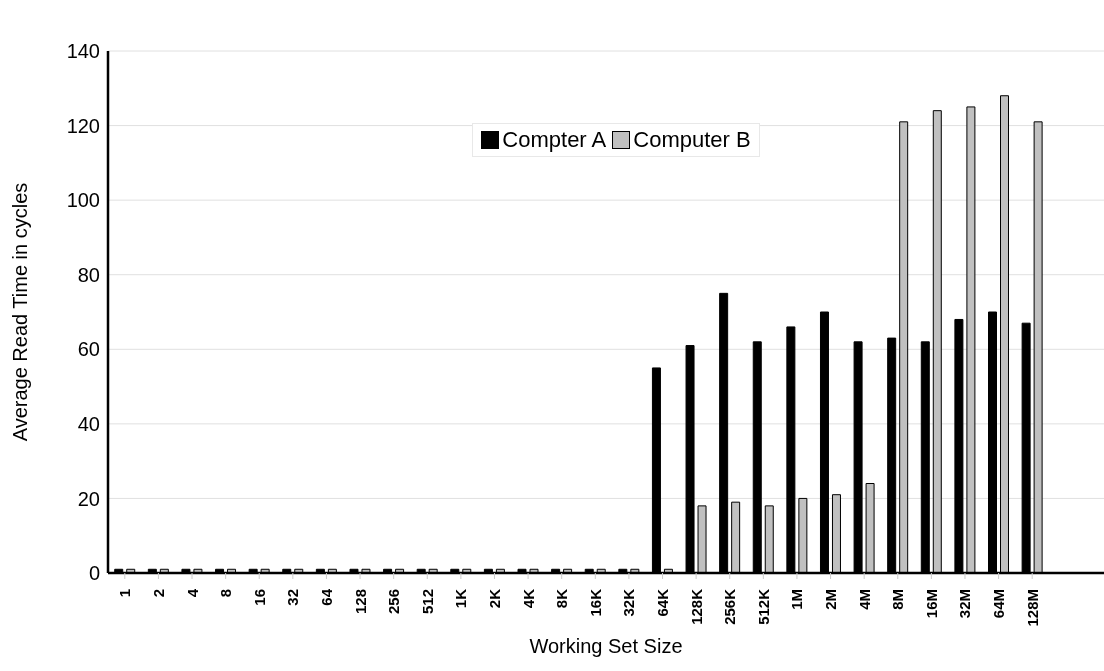  What do you see at coordinates (595, 602) in the screenshot?
I see `x-tick-label: 16K` at bounding box center [595, 602].